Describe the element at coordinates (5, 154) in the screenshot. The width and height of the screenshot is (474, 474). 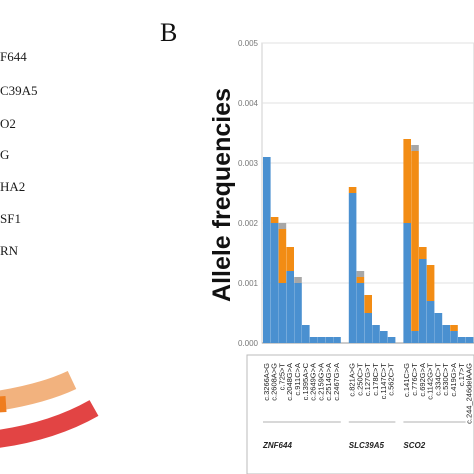
I see `gene-label-4: G` at that location.